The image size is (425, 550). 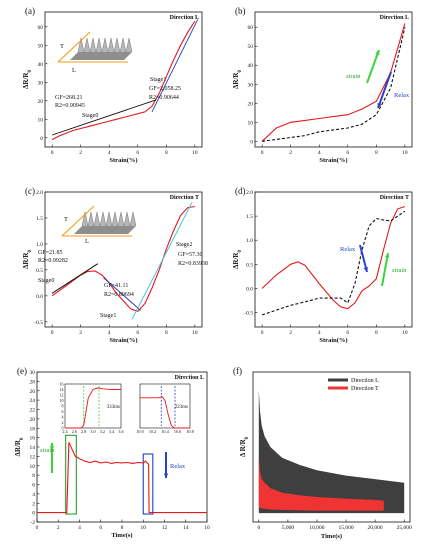 I want to click on inset-x-tick-label: 3.0, so click(x=92, y=431).